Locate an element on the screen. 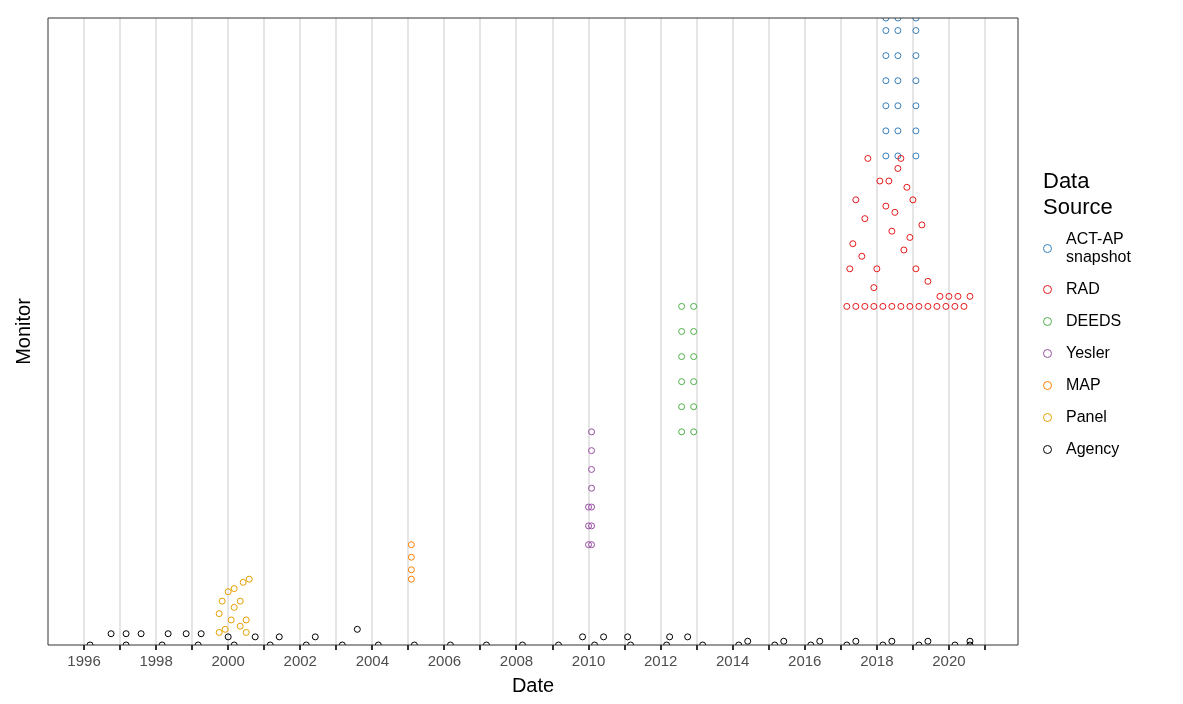 Image resolution: width=1183 pixels, height=704 pixels. x-tick-label: 2012 is located at coordinates (660, 661).